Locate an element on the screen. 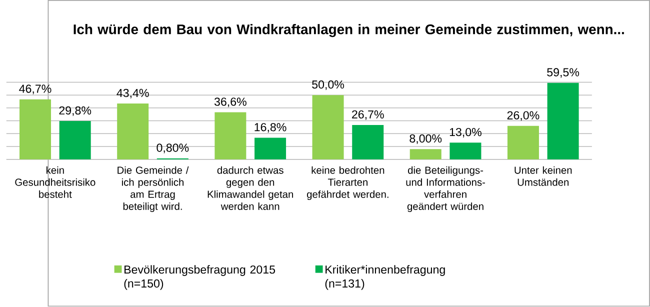 The image size is (650, 307). data-label: 29,8% is located at coordinates (75, 111).